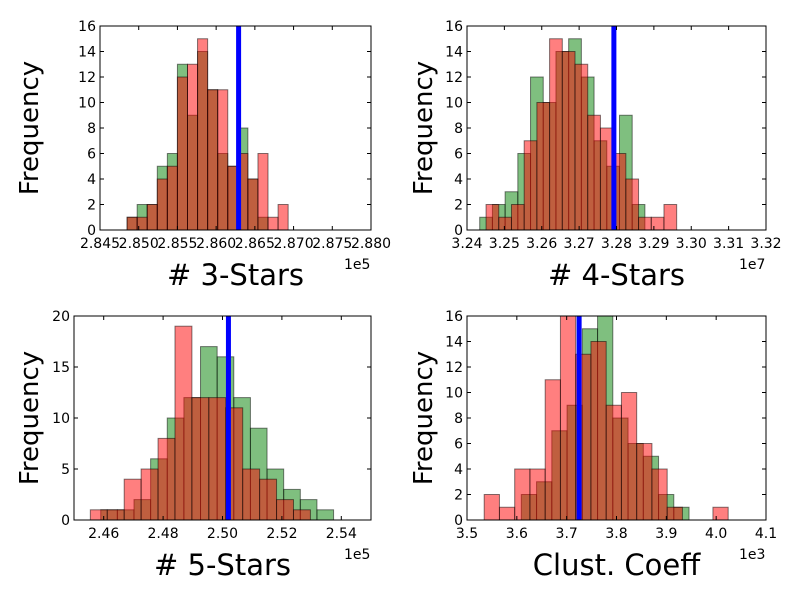 This screenshot has height=600, width=800. Describe the element at coordinates (371, 244) in the screenshot. I see `x-tick-label: 2.880` at that location.